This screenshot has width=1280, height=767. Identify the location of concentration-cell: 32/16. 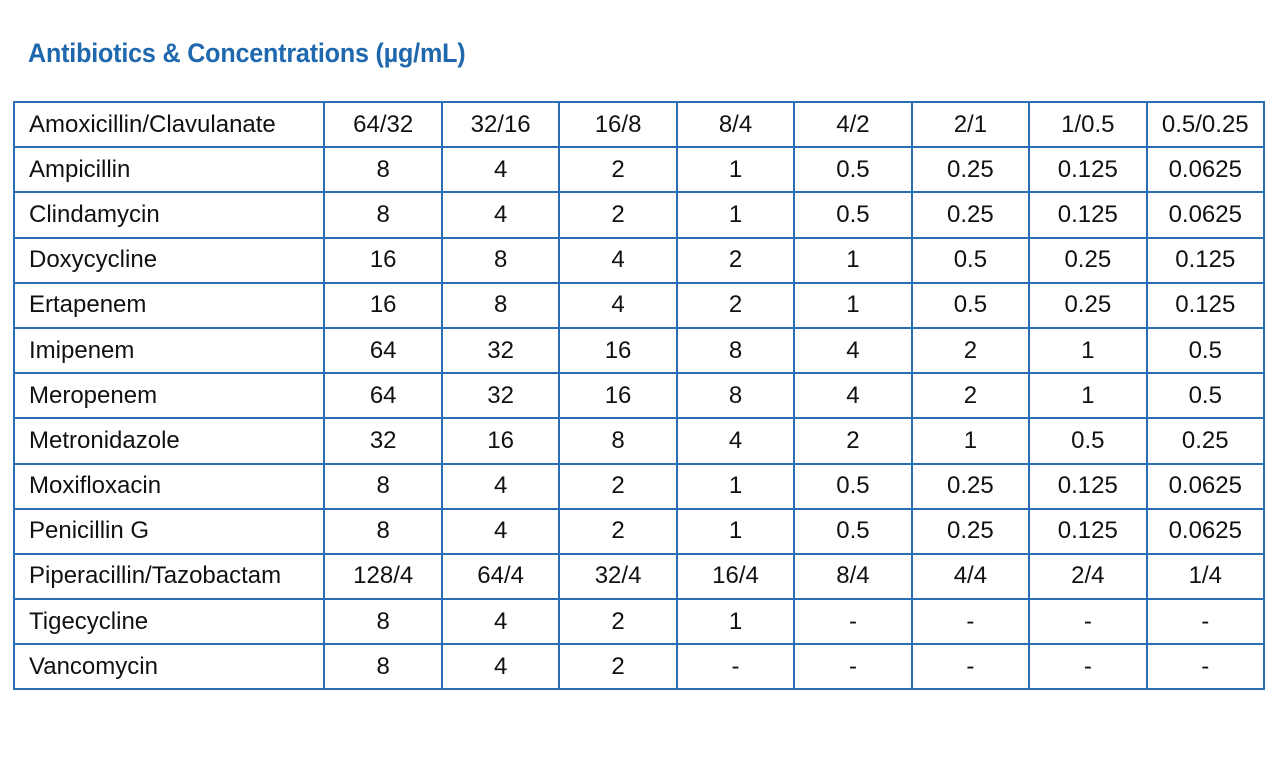
(500, 124).